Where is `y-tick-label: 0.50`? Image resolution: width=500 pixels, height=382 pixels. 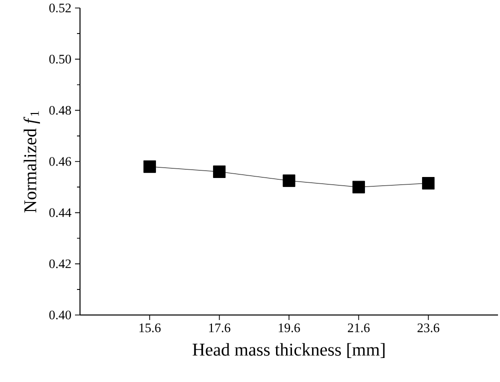
y-tick-label: 0.50 is located at coordinates (60, 59).